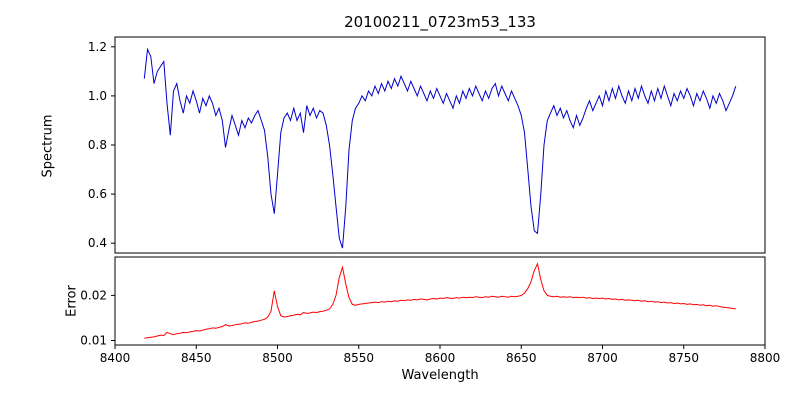  I want to click on svg-text: 0.01, so click(93, 340).